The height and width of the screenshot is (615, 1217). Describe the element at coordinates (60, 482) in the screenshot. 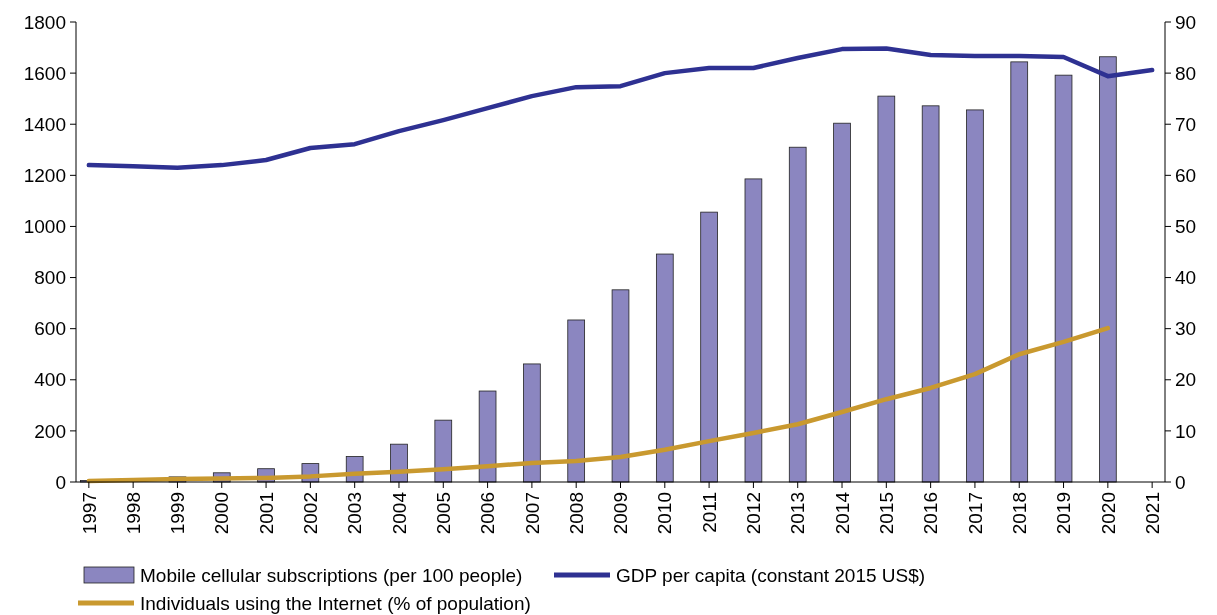

I see `y-tick-label: 0` at that location.